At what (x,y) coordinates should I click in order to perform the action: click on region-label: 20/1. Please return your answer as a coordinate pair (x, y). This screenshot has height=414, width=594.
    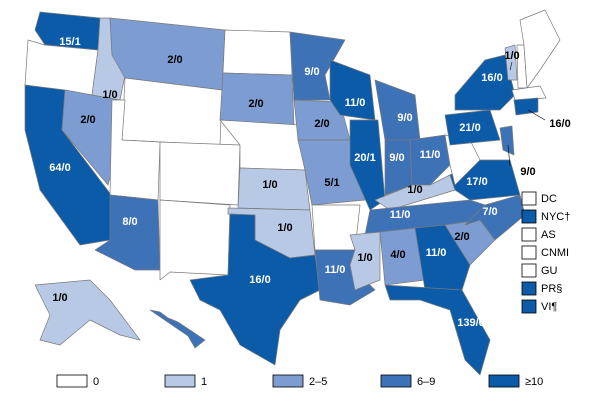
    Looking at the image, I should click on (364, 158).